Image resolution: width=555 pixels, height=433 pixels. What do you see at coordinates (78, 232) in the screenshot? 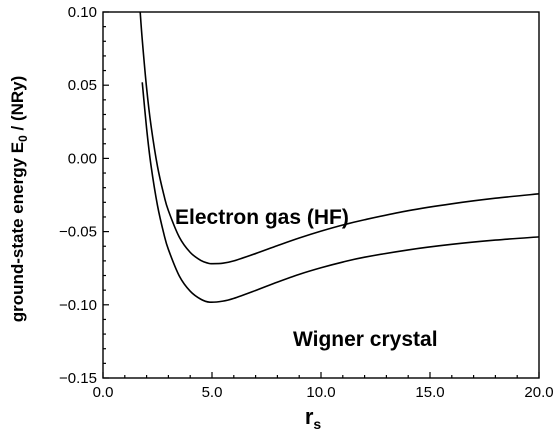
I see `y-tick-label: −0.05` at bounding box center [78, 232].